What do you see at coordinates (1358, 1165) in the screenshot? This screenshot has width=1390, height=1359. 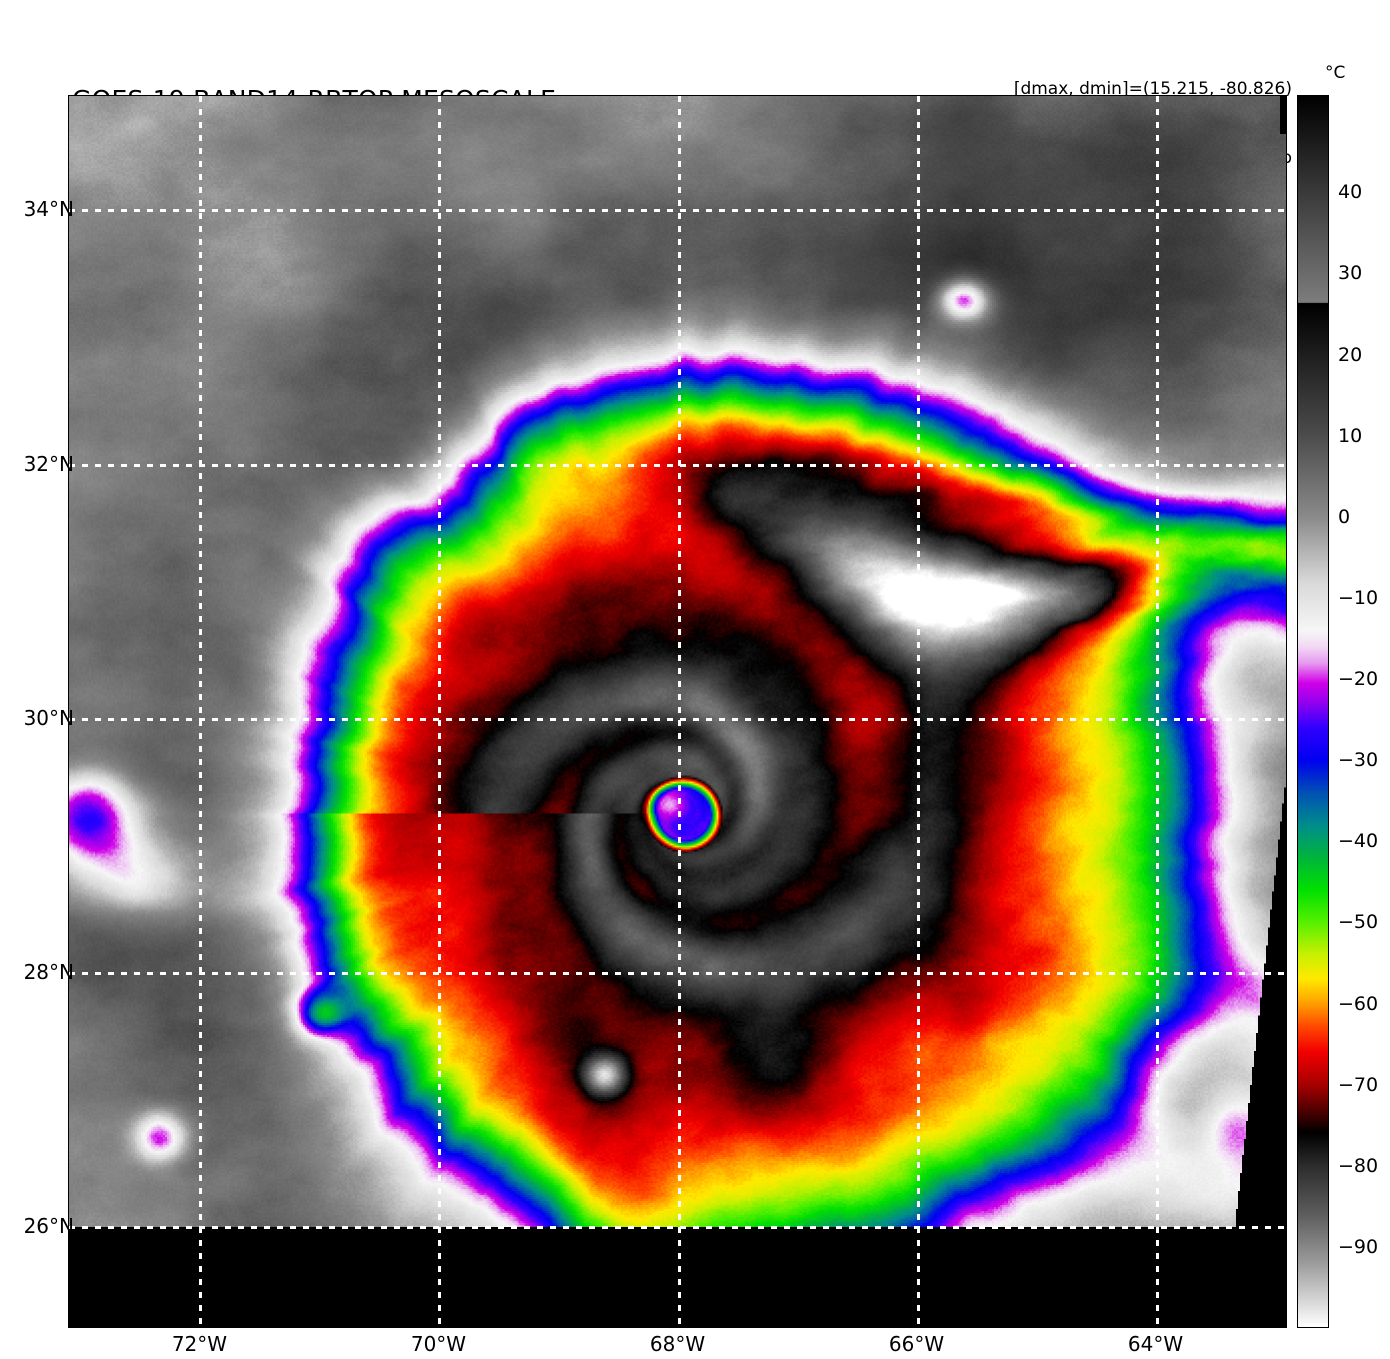 I see `colorbar-tick-label: −80` at bounding box center [1358, 1165].